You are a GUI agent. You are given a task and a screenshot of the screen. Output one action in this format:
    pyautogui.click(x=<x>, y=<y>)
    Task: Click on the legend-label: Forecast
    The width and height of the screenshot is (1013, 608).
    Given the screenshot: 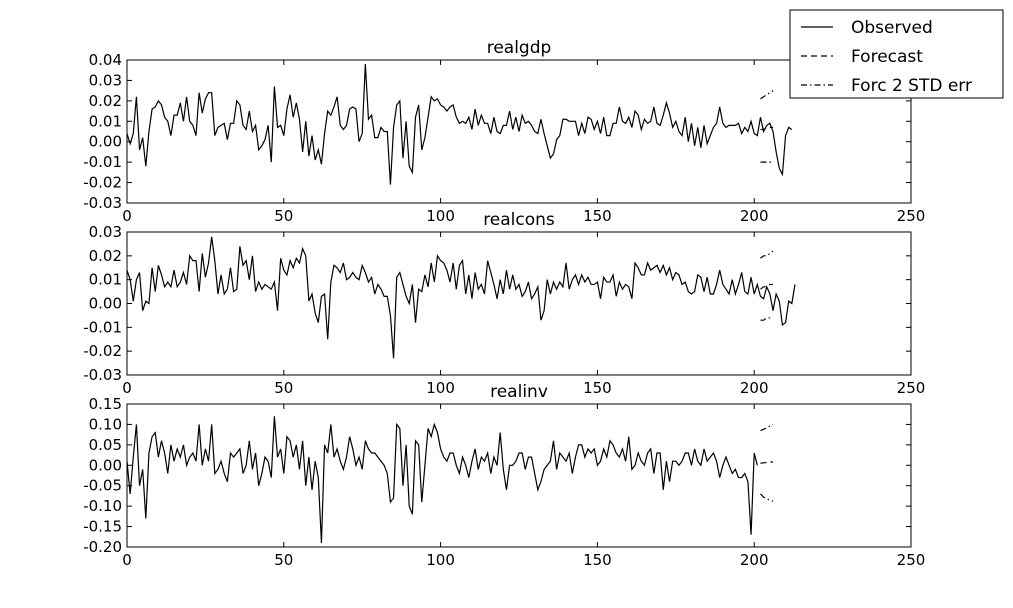 What is the action you would take?
    pyautogui.click(x=887, y=57)
    